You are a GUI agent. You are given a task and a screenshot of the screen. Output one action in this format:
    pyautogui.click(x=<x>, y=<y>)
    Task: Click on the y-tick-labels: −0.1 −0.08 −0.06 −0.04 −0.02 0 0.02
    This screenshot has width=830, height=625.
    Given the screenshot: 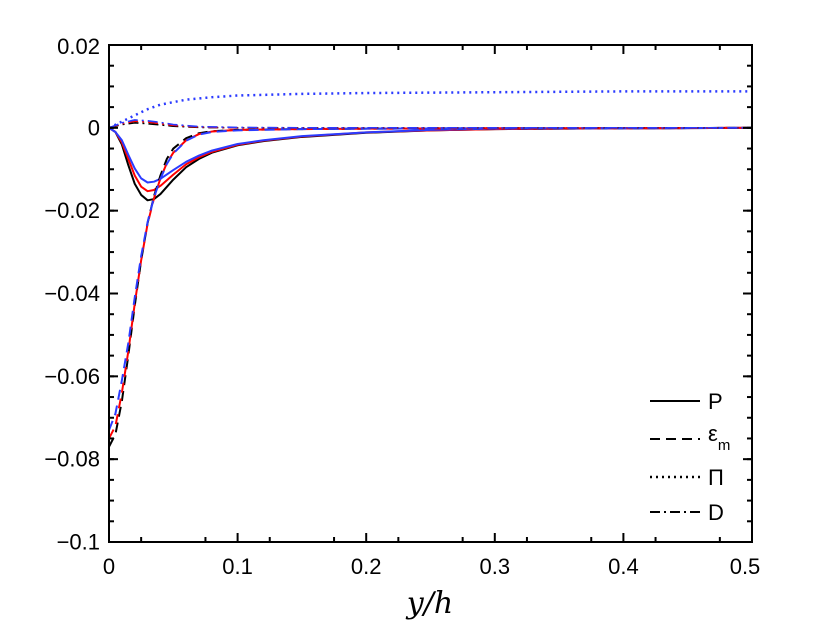 What is the action you would take?
    pyautogui.click(x=72, y=294)
    